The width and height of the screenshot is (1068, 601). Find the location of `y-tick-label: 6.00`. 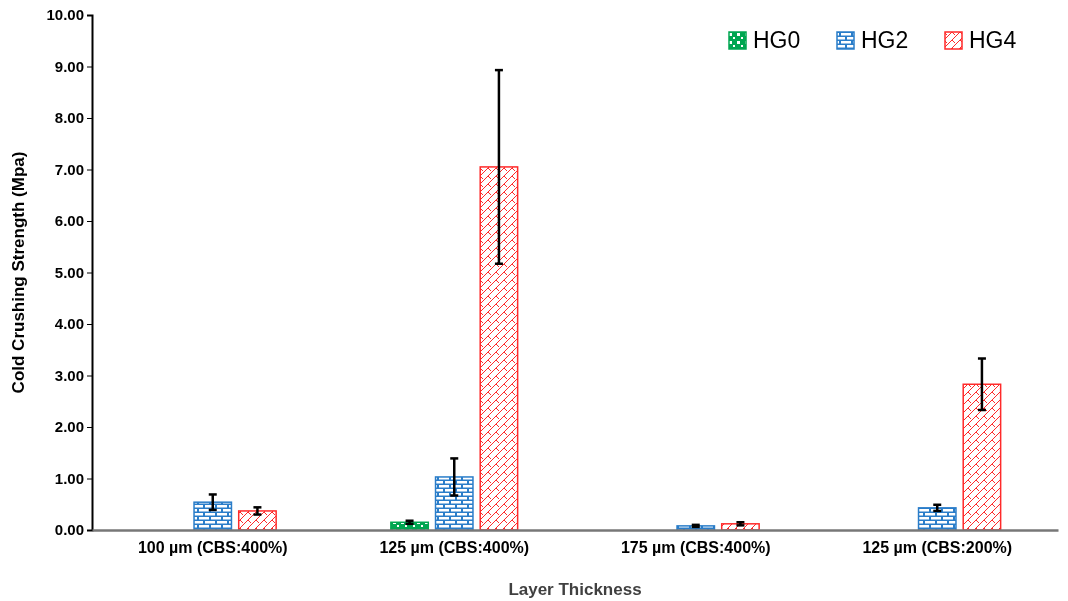

y-tick-label: 6.00 is located at coordinates (69, 221).